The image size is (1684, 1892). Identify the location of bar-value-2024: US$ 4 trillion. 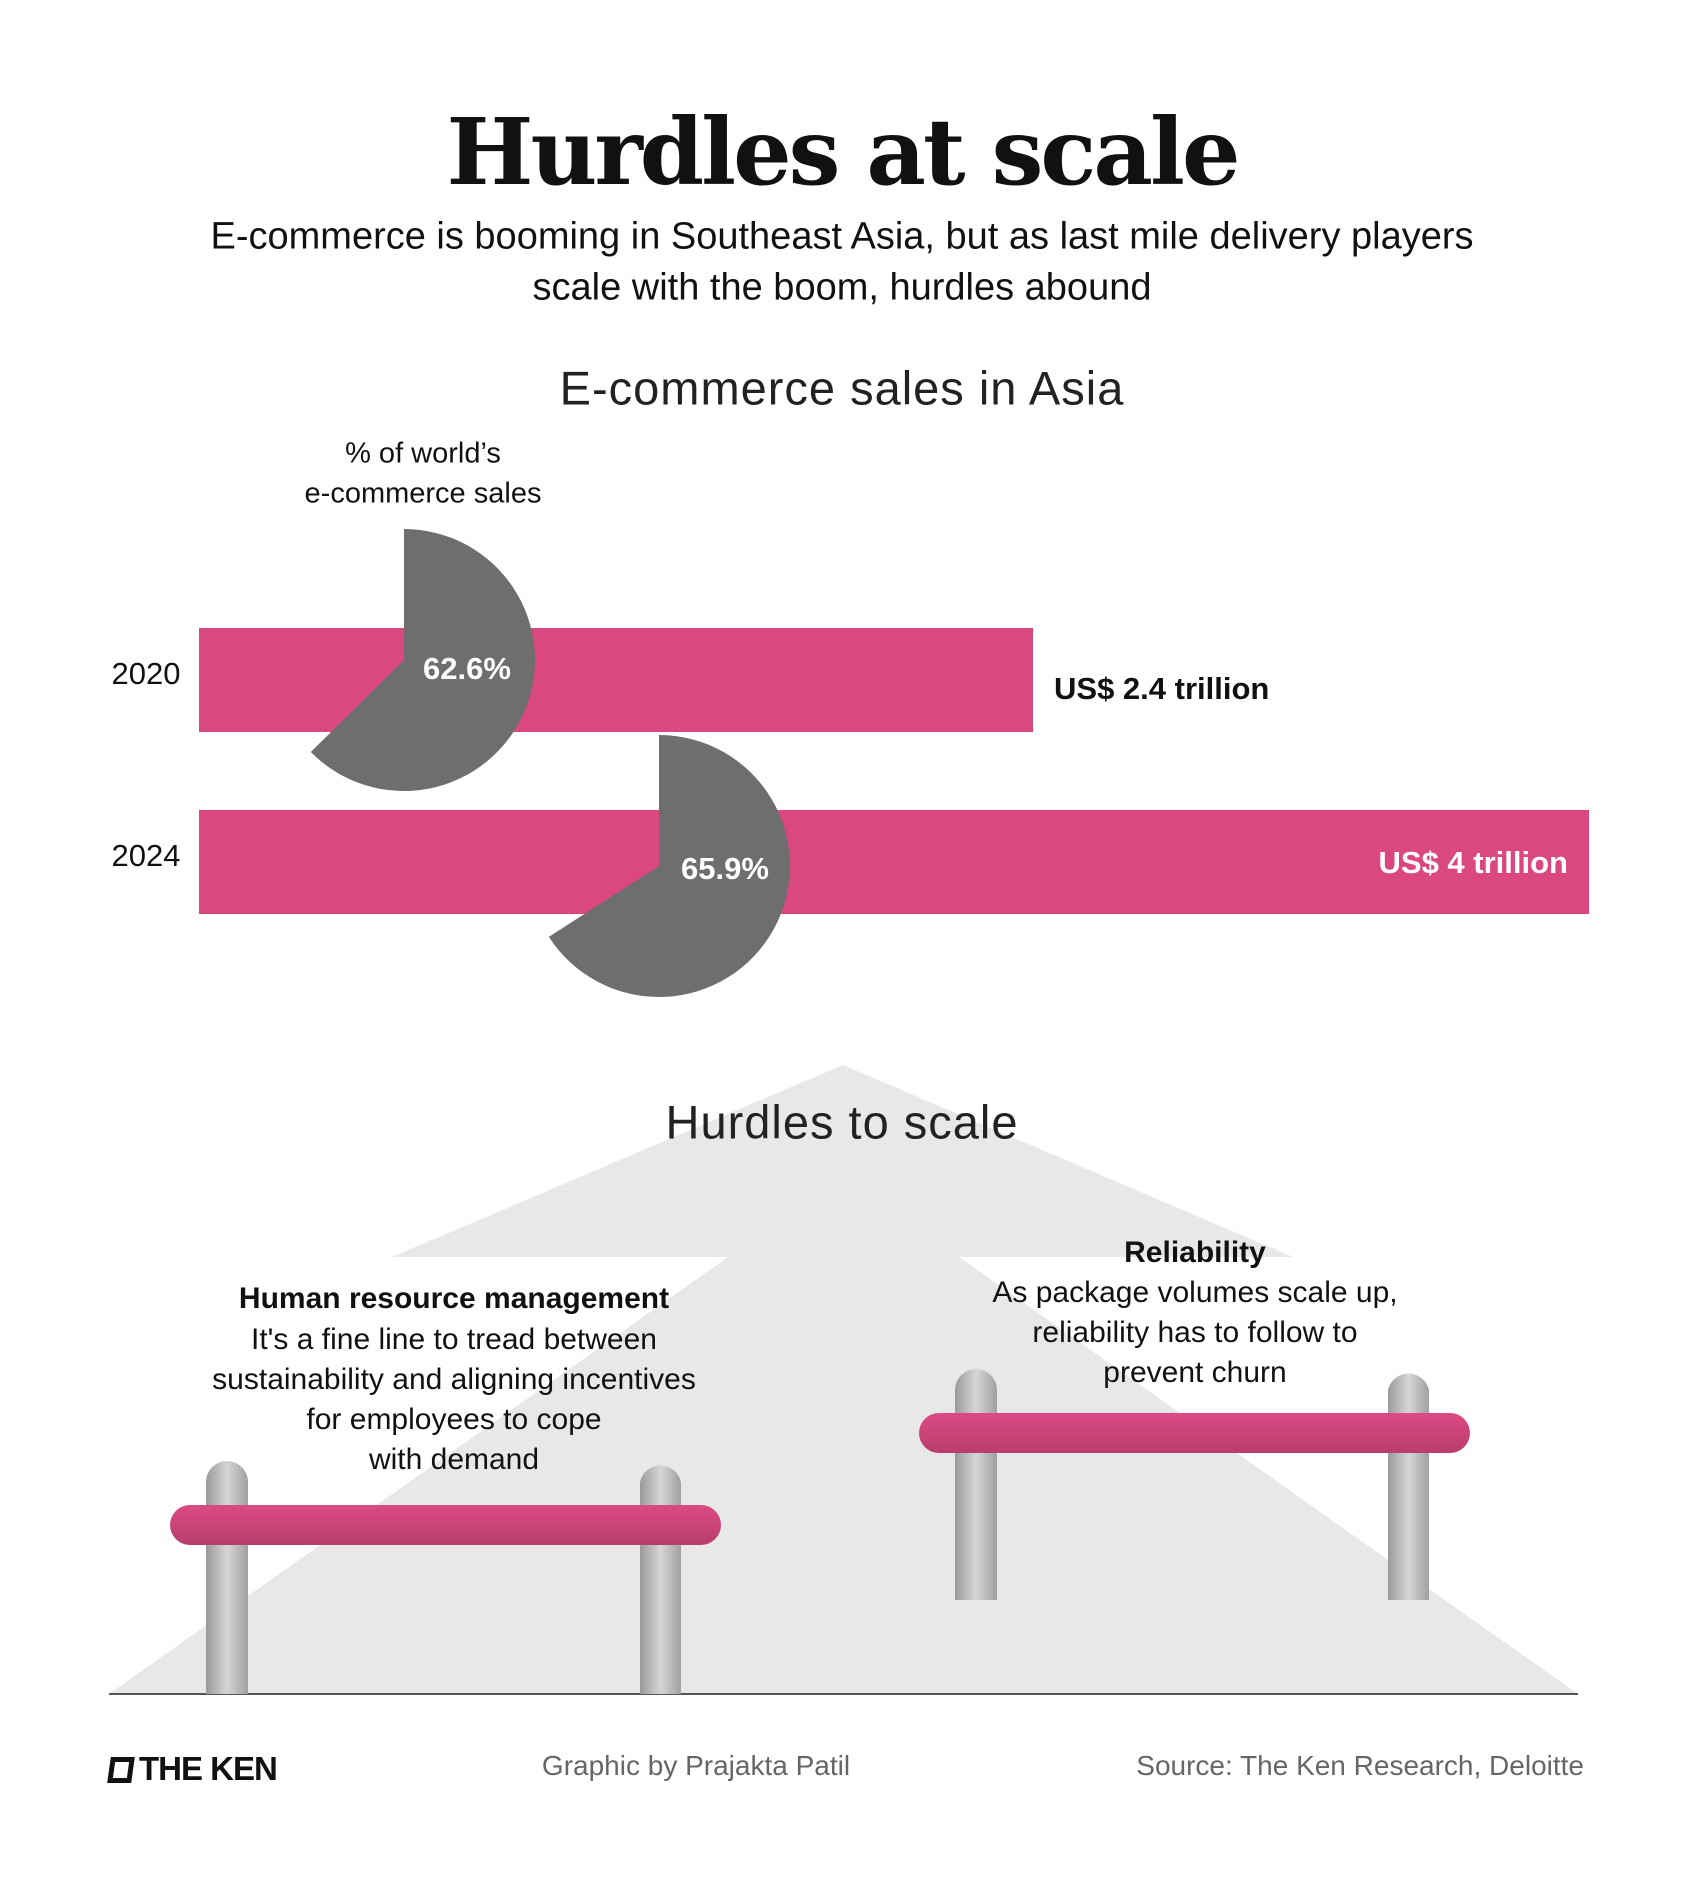
(1473, 862).